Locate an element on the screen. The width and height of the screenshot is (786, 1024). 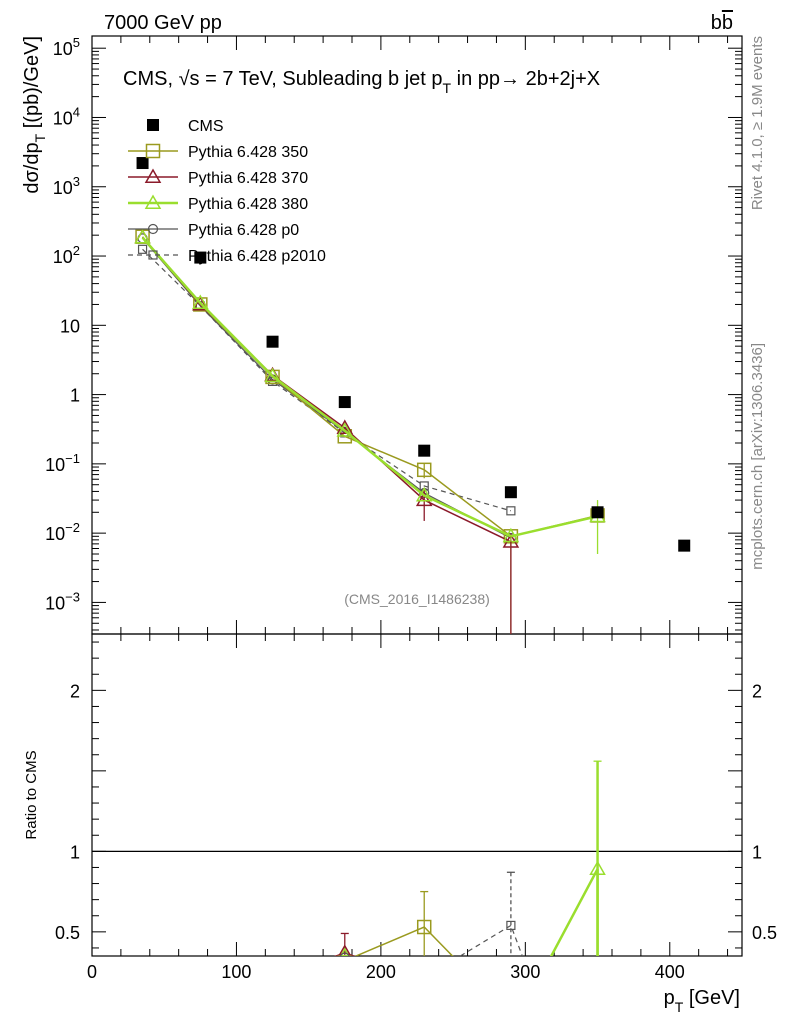
x-tick-labels: 0 100 200 300 400 is located at coordinates (386, 972).